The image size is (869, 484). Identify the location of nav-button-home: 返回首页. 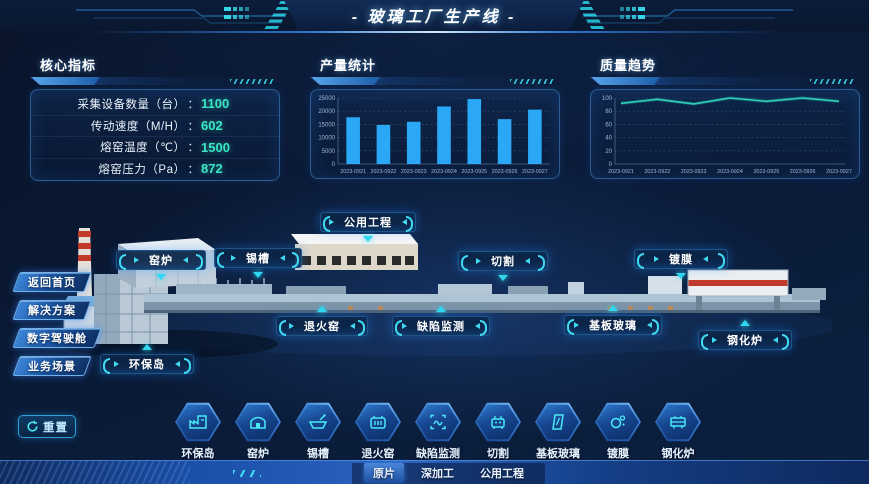
(52, 282).